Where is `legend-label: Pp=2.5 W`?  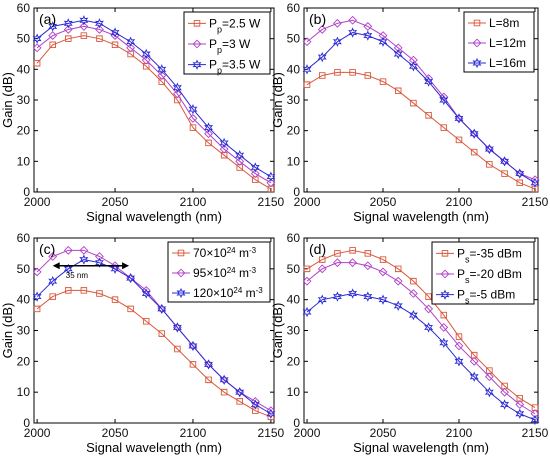 legend-label: Pp=2.5 W is located at coordinates (235, 25).